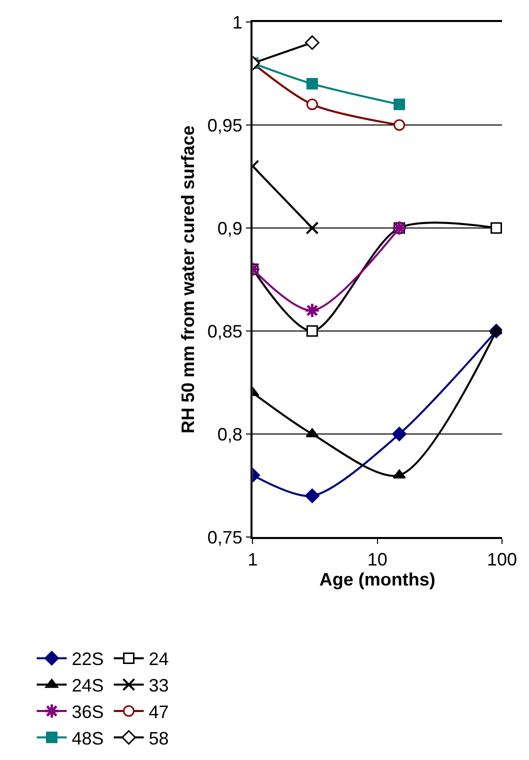  What do you see at coordinates (377, 579) in the screenshot?
I see `x-axis-title: Age (months)` at bounding box center [377, 579].